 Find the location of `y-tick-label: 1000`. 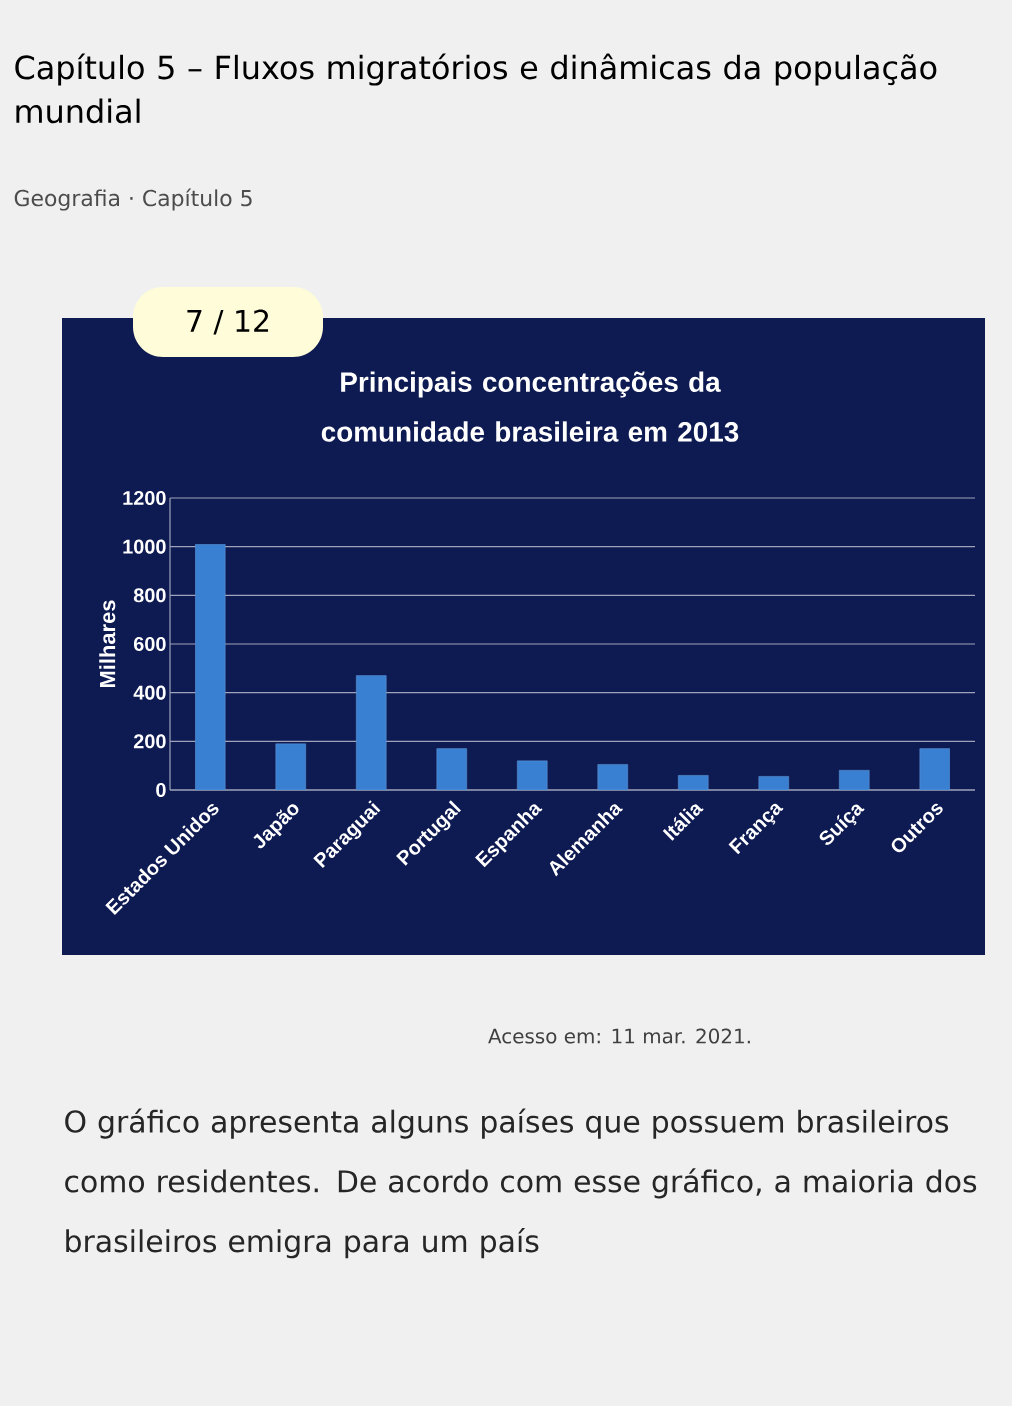

y-tick-label: 1000 is located at coordinates (144, 546).